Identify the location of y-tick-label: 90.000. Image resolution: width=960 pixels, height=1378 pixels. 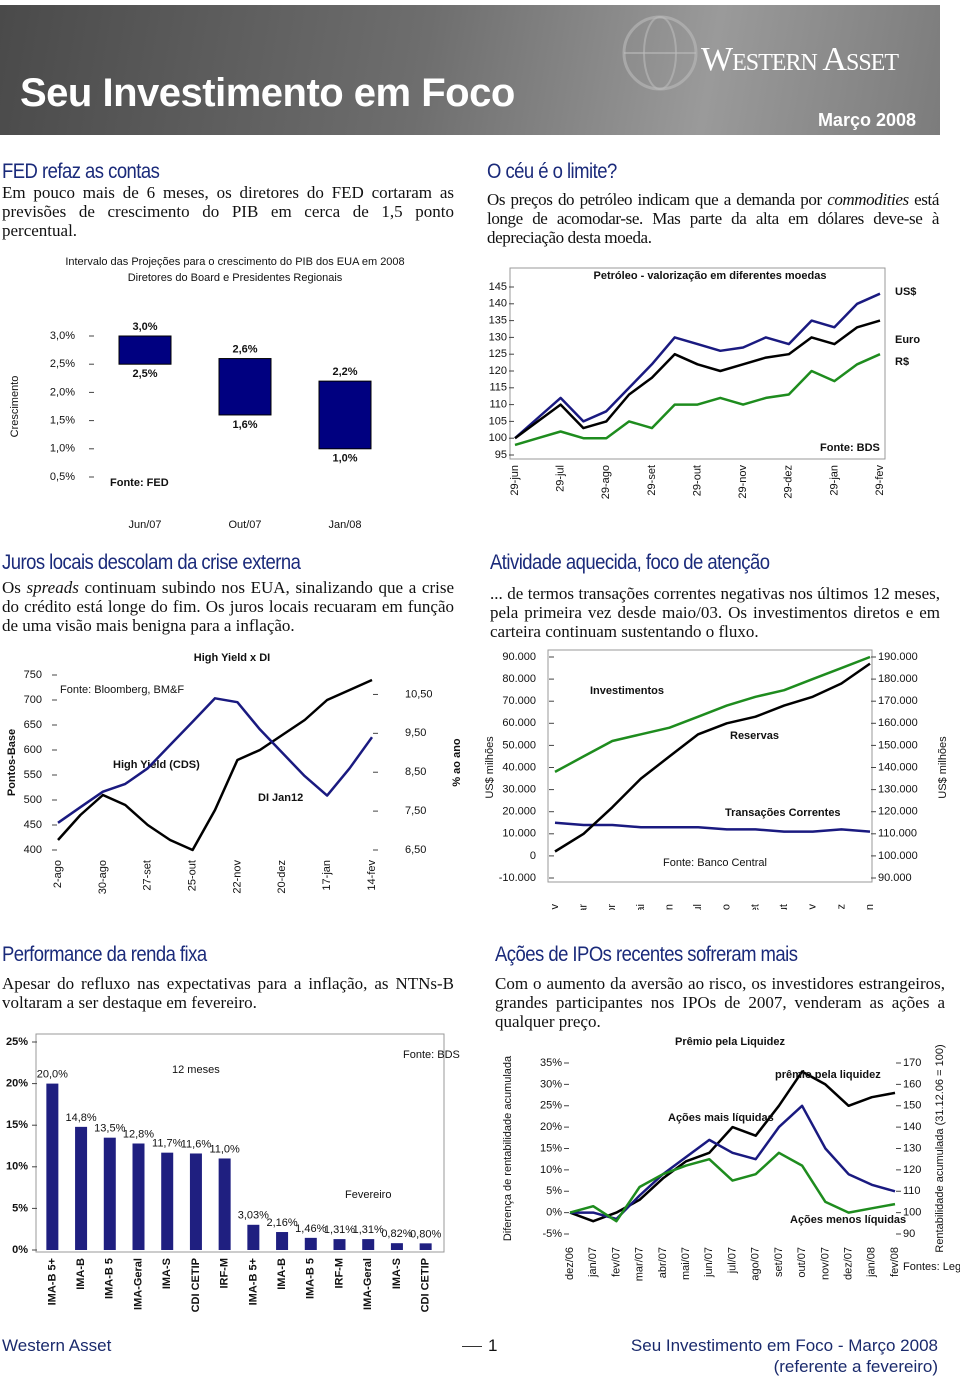
(519, 657).